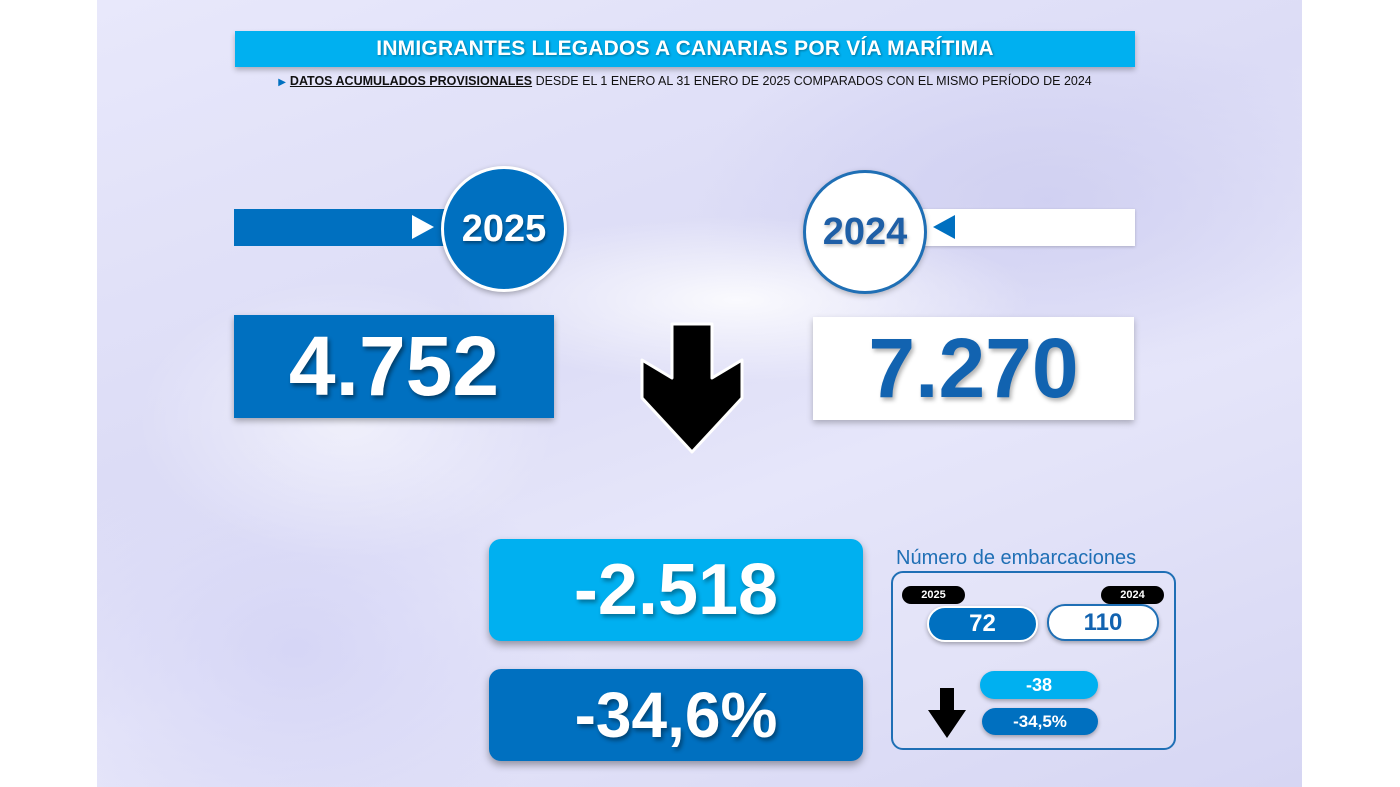  I want to click on year-2024-bar, so click(1020, 227).